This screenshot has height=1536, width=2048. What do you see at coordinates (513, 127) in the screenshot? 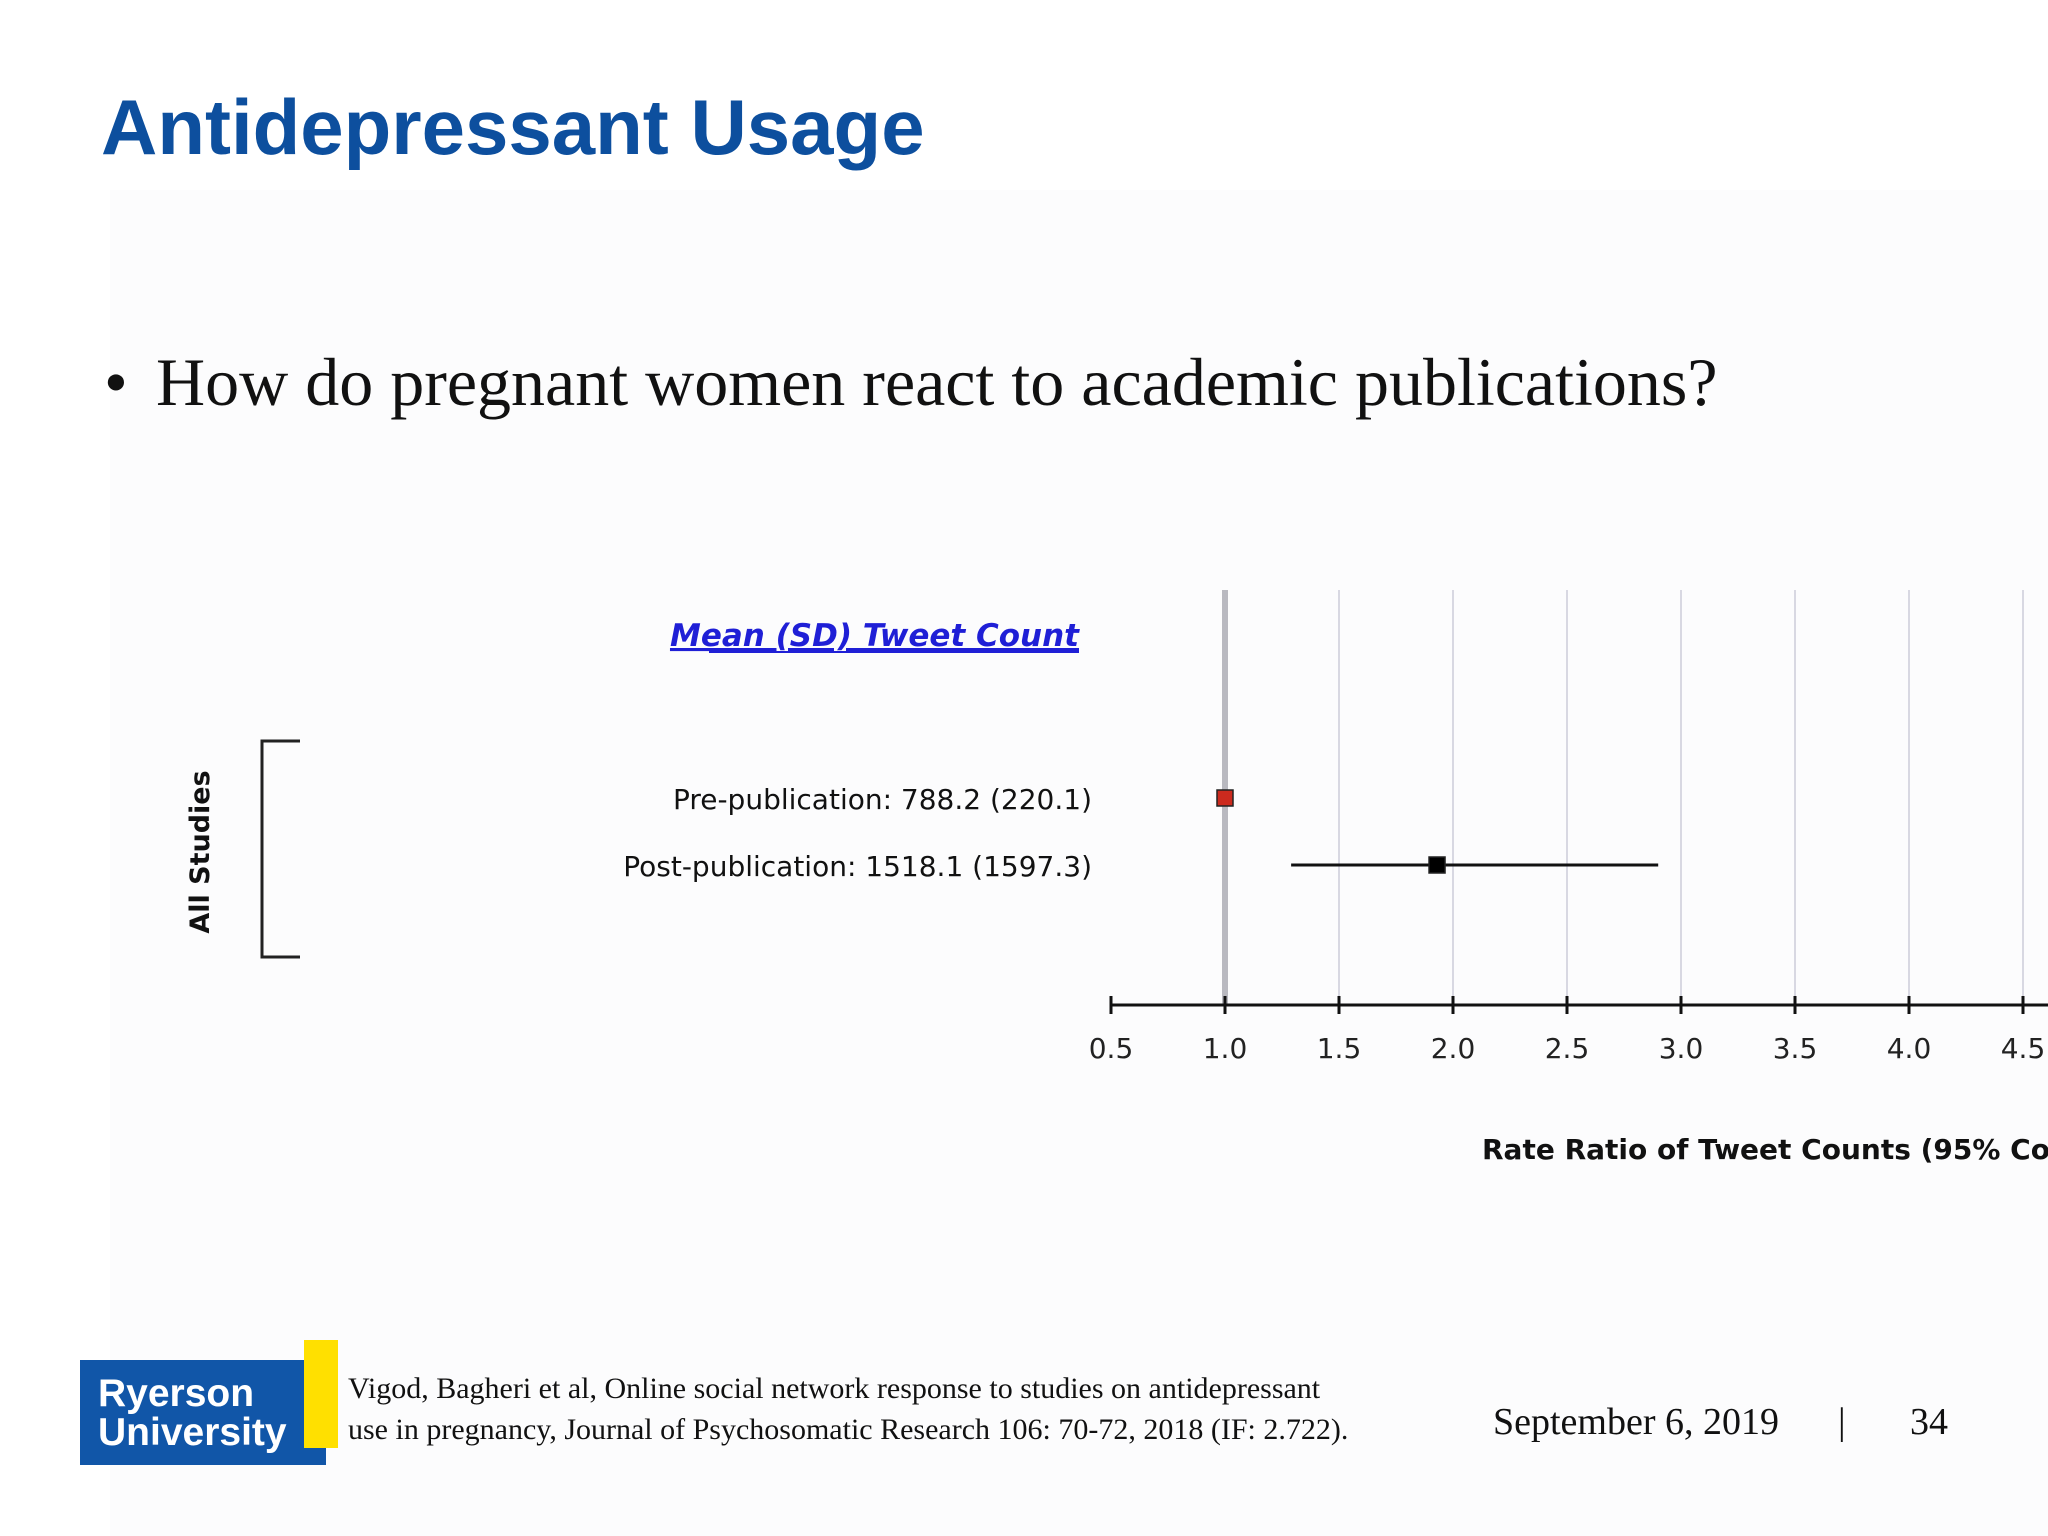
I see `slide-title: Antidepressant Usage` at bounding box center [513, 127].